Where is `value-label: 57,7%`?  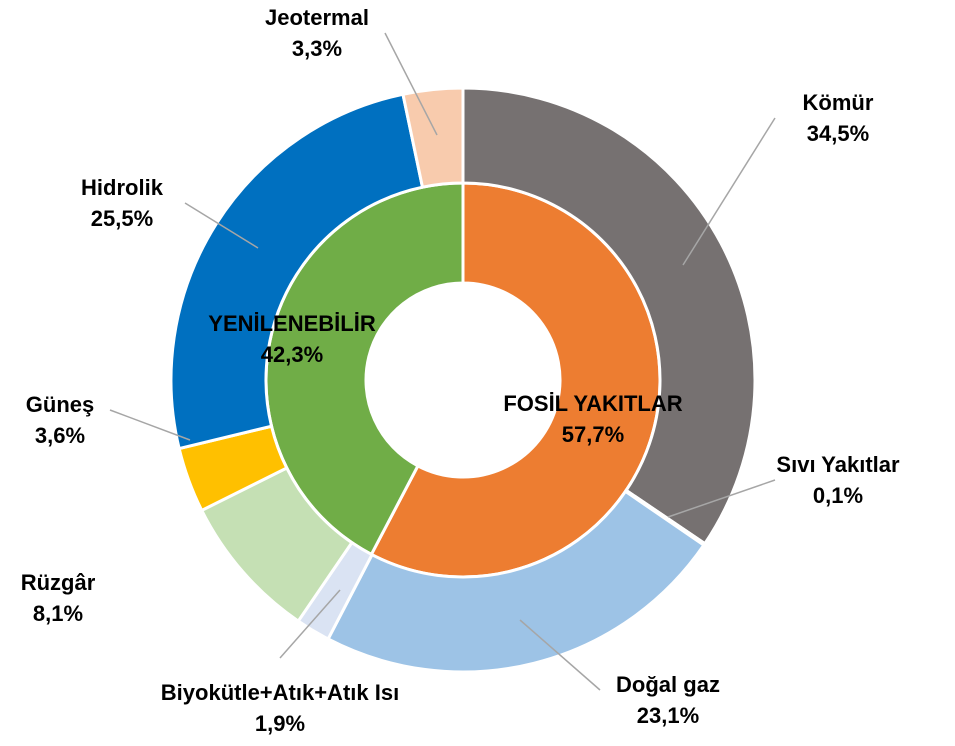
value-label: 57,7% is located at coordinates (593, 434).